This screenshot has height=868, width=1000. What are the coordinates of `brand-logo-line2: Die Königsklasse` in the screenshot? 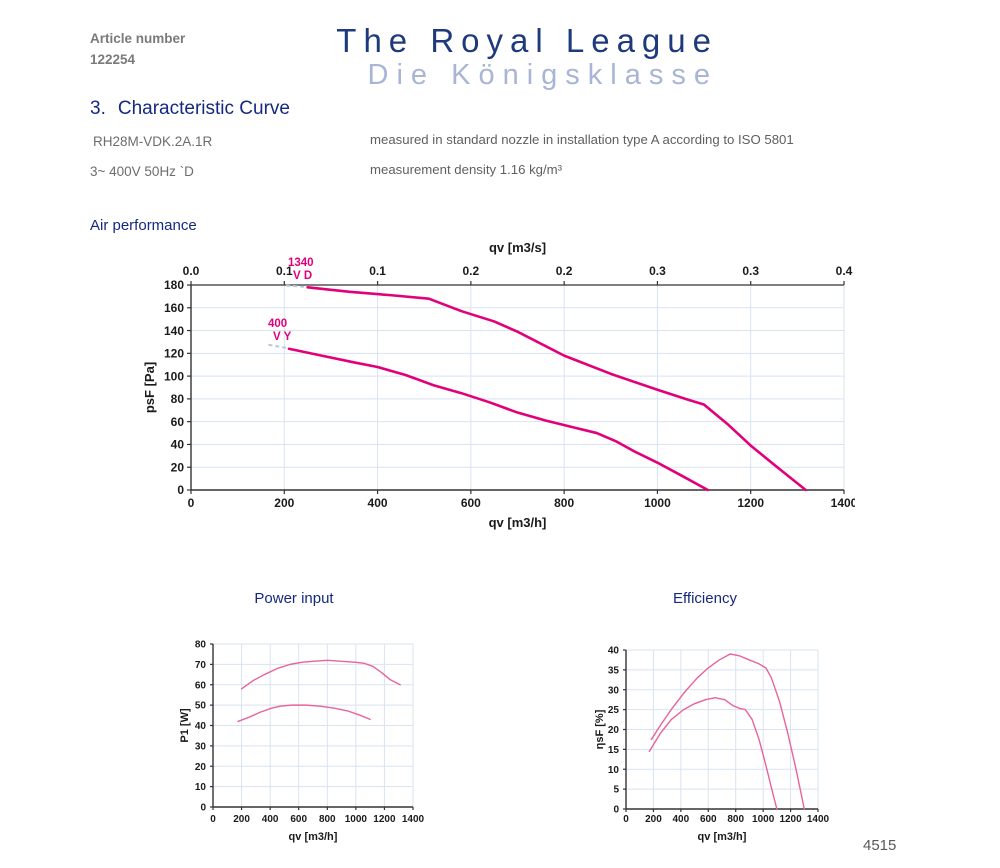 It's located at (542, 75).